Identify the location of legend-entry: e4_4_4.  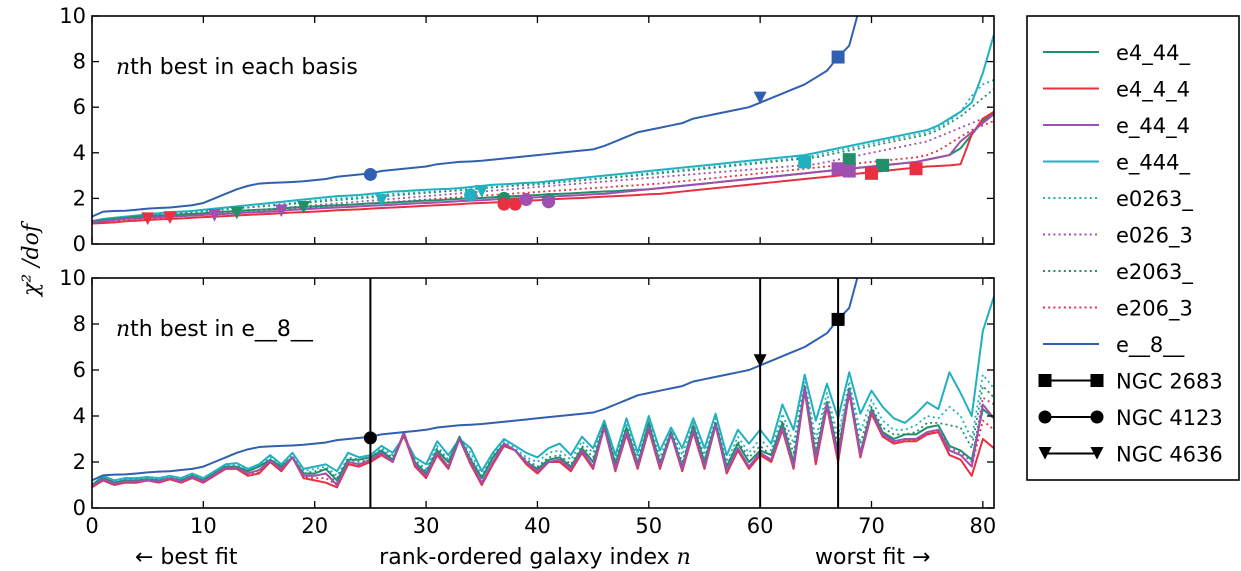
(1116, 90).